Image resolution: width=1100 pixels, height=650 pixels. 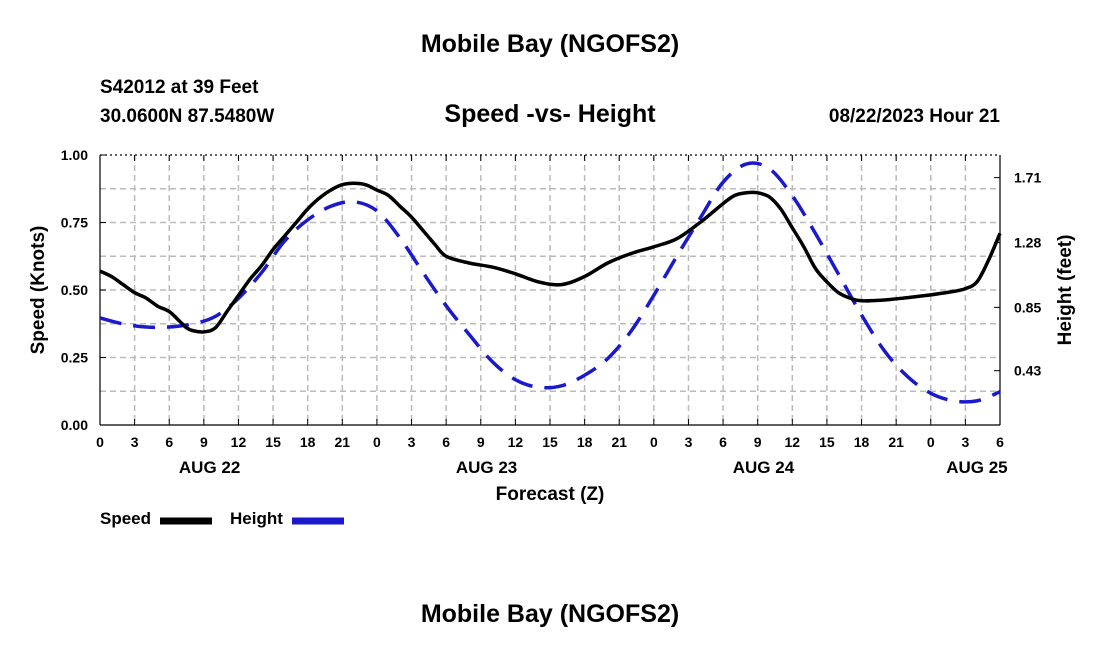 What do you see at coordinates (550, 494) in the screenshot?
I see `x-axis-title: Forecast (Z)` at bounding box center [550, 494].